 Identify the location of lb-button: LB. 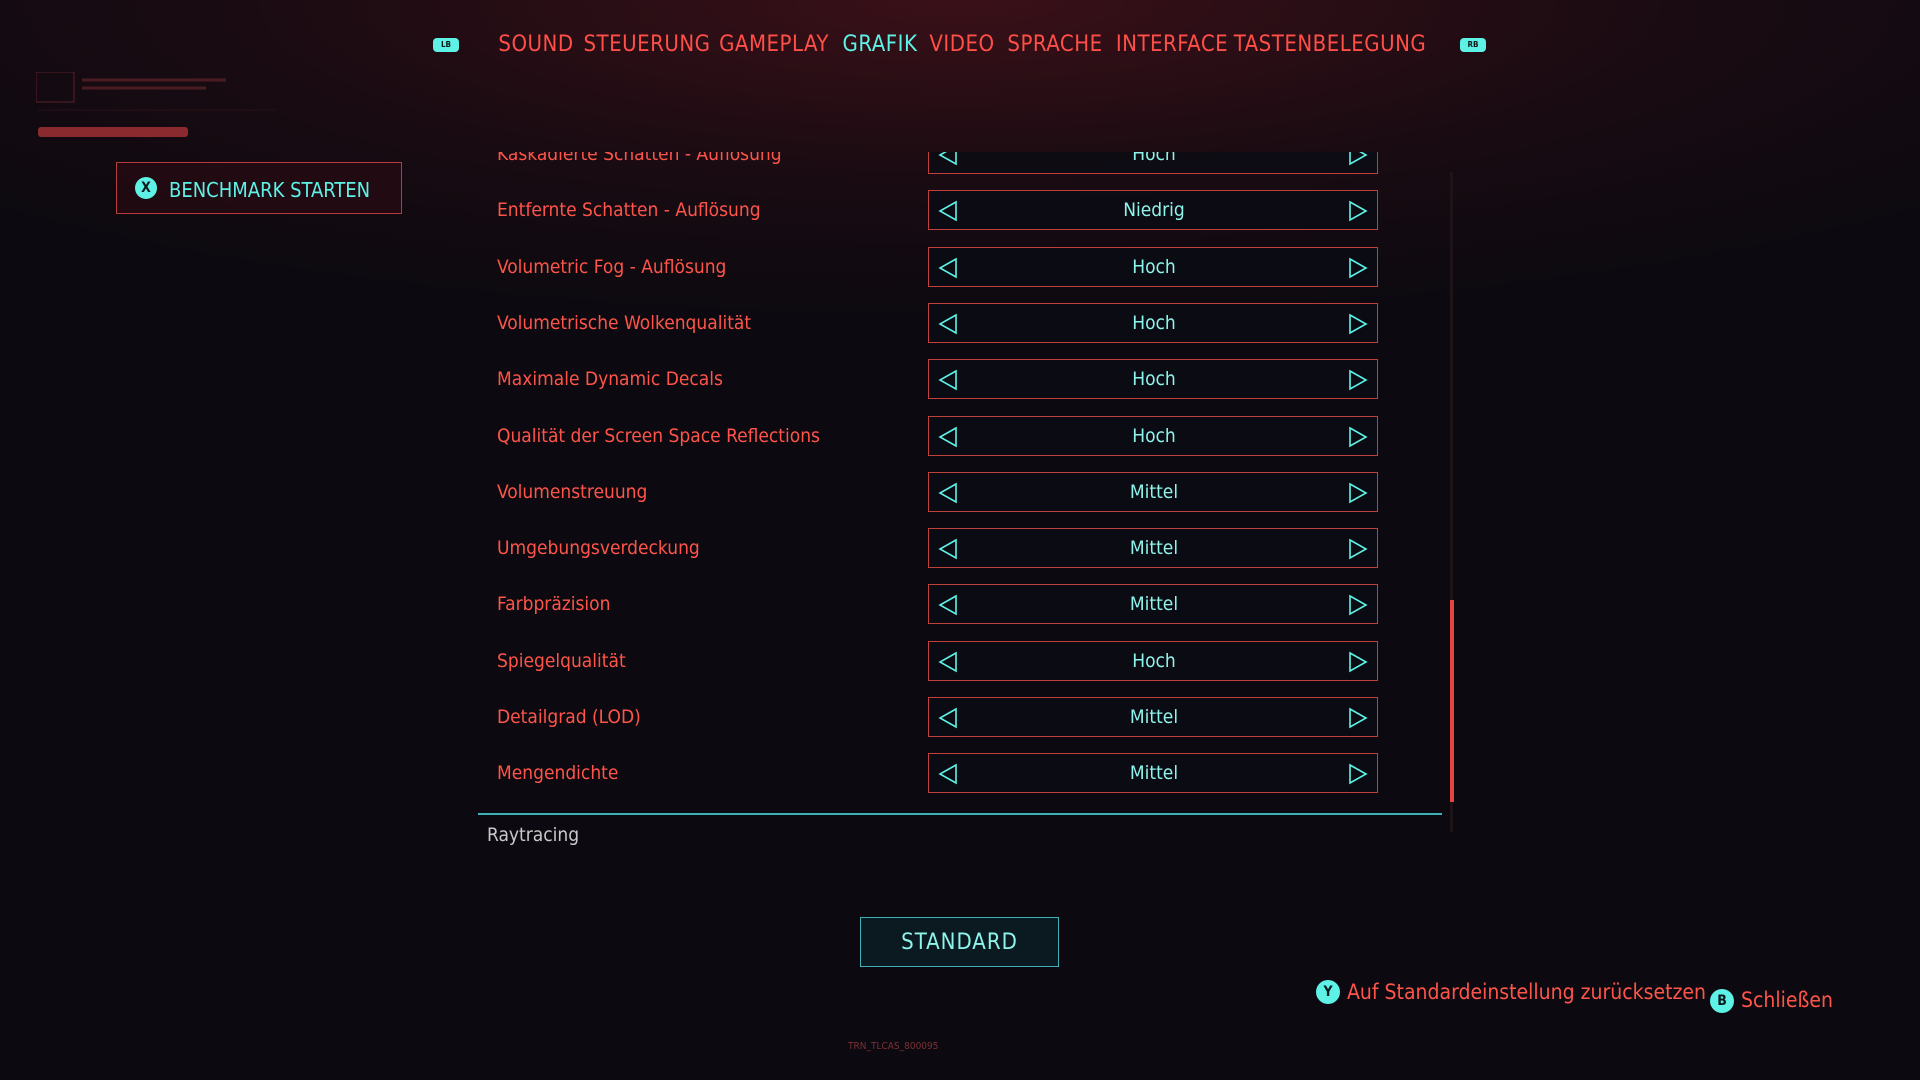
(446, 45).